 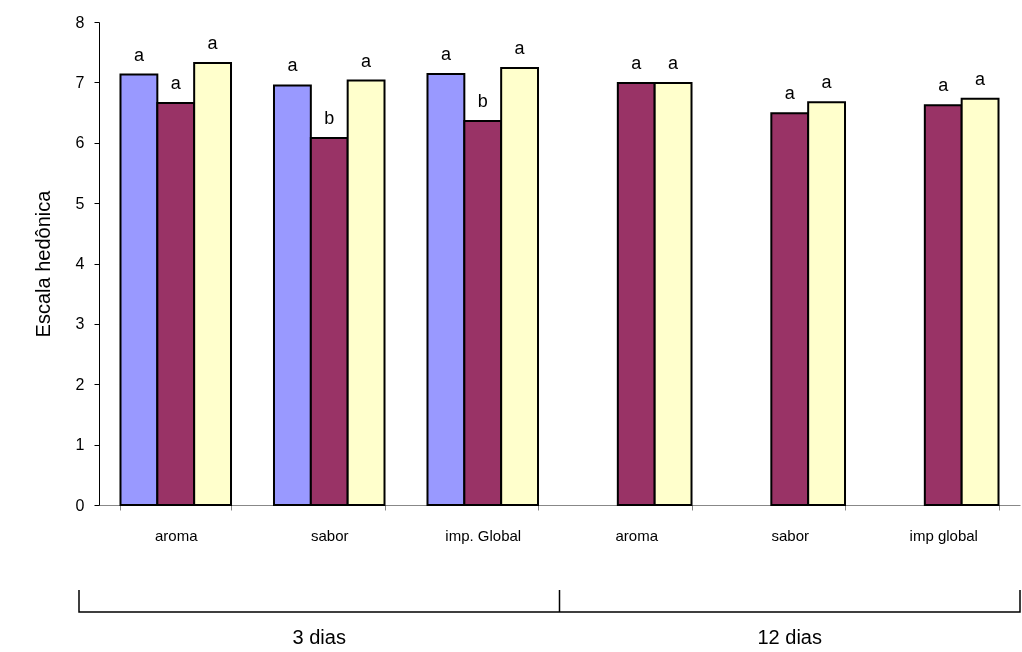 What do you see at coordinates (80, 22) in the screenshot?
I see `y-tick-label: 8` at bounding box center [80, 22].